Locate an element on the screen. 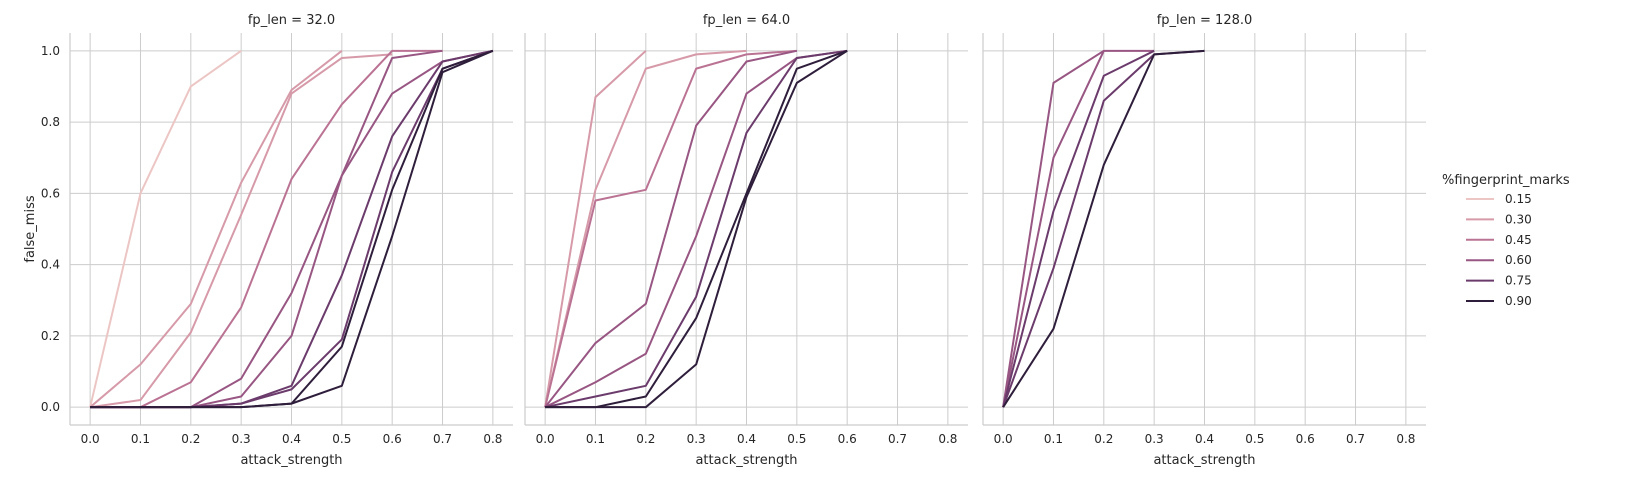 The image size is (1630, 500). y-tick-label: 1.0 is located at coordinates (50, 51).